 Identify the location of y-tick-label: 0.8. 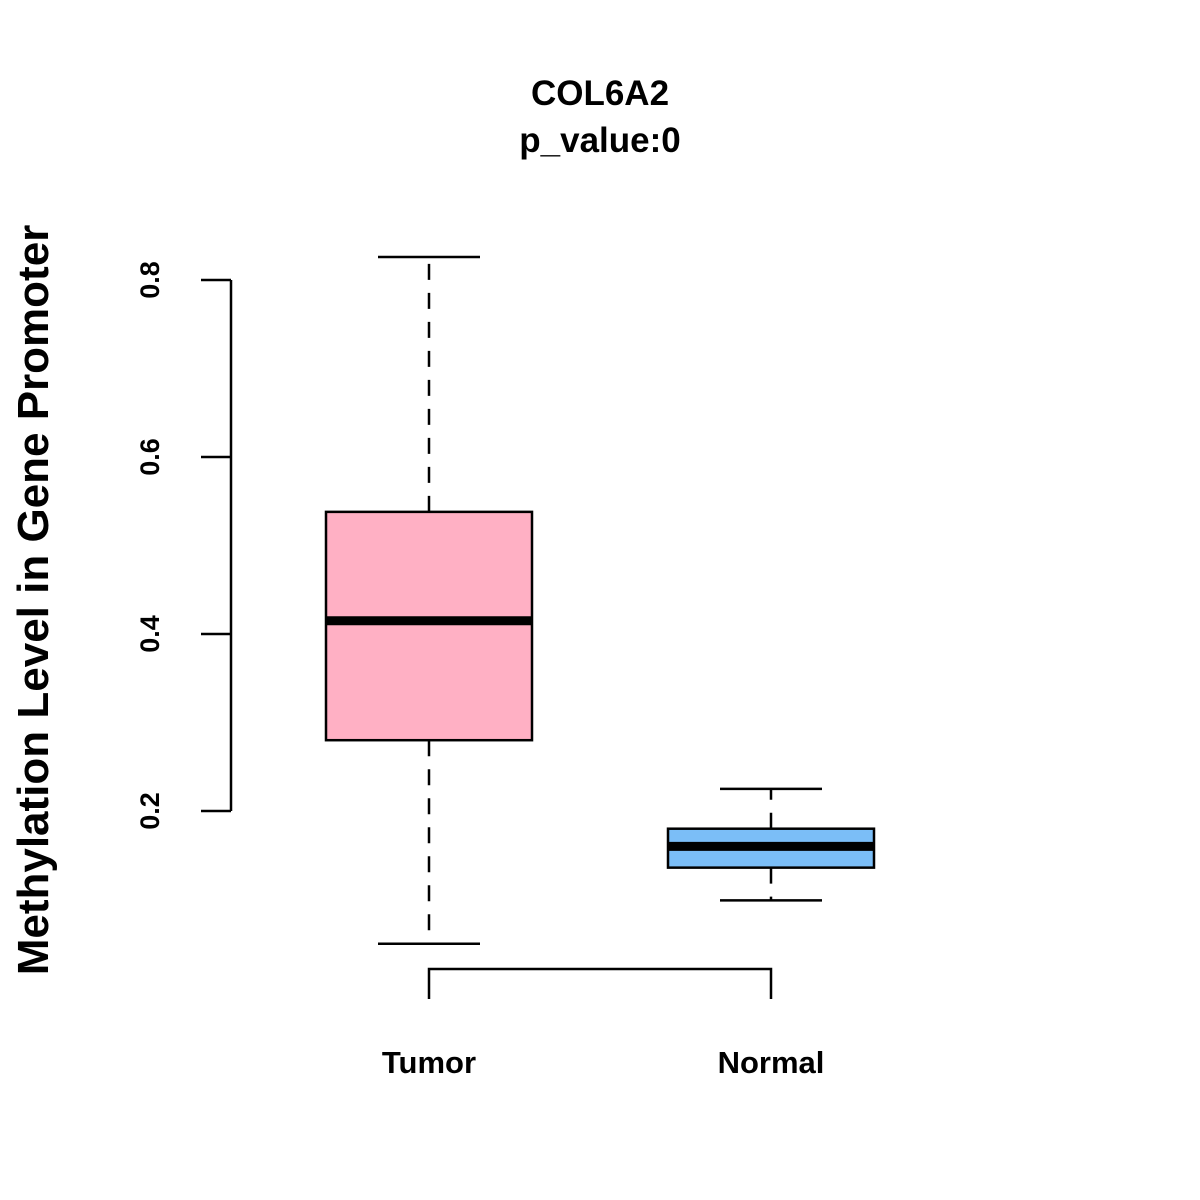
(150, 280).